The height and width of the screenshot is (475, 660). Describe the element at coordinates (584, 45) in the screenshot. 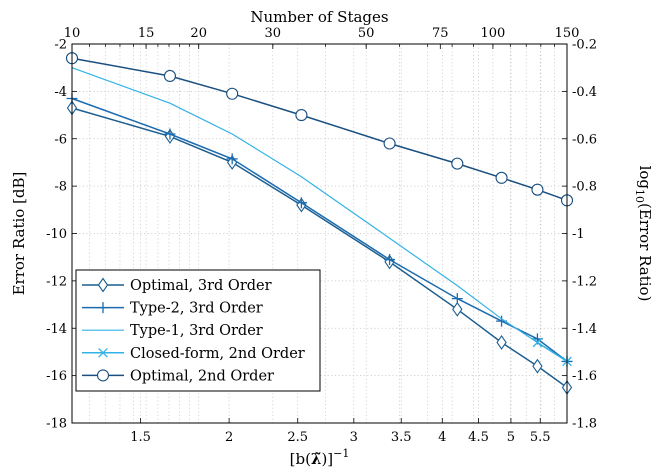

I see `right-y-tick-label: -0.2` at that location.